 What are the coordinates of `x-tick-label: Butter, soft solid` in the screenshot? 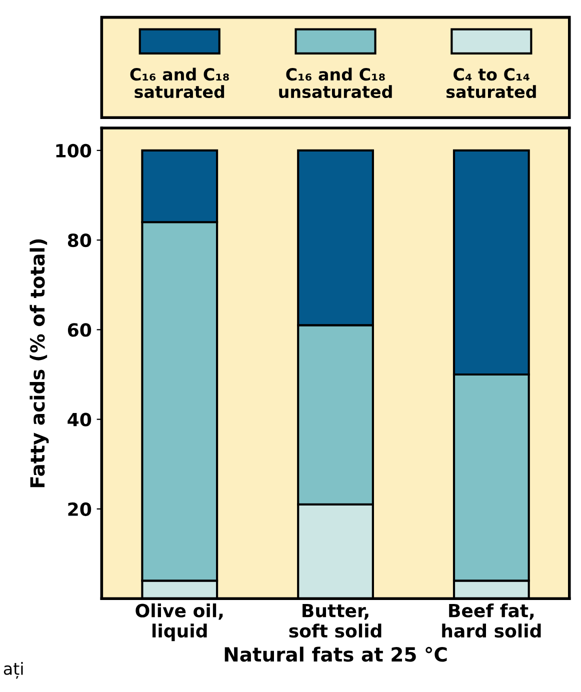 It's located at (335, 621).